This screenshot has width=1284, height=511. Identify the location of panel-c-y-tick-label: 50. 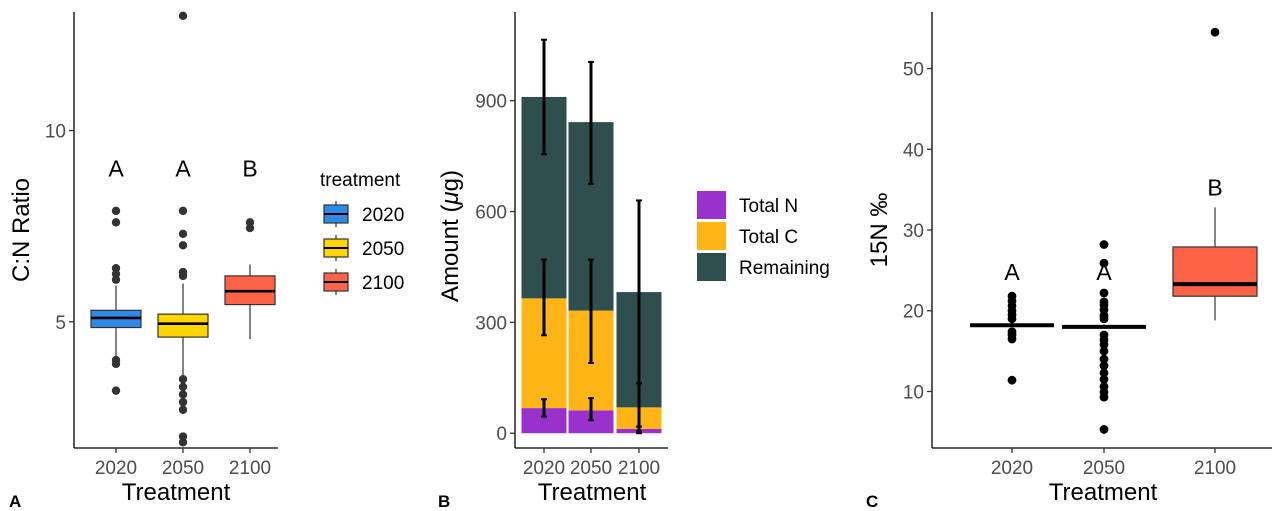
(913, 70).